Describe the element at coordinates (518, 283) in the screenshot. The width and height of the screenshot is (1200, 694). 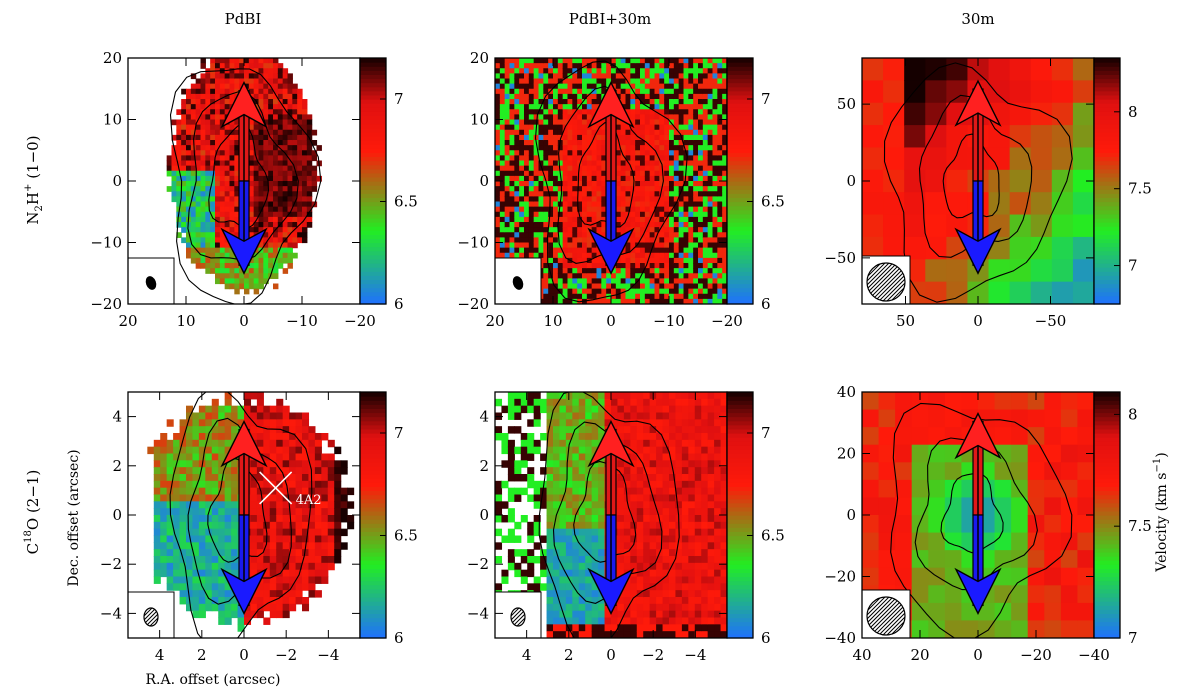
I see `beam-ellipse` at that location.